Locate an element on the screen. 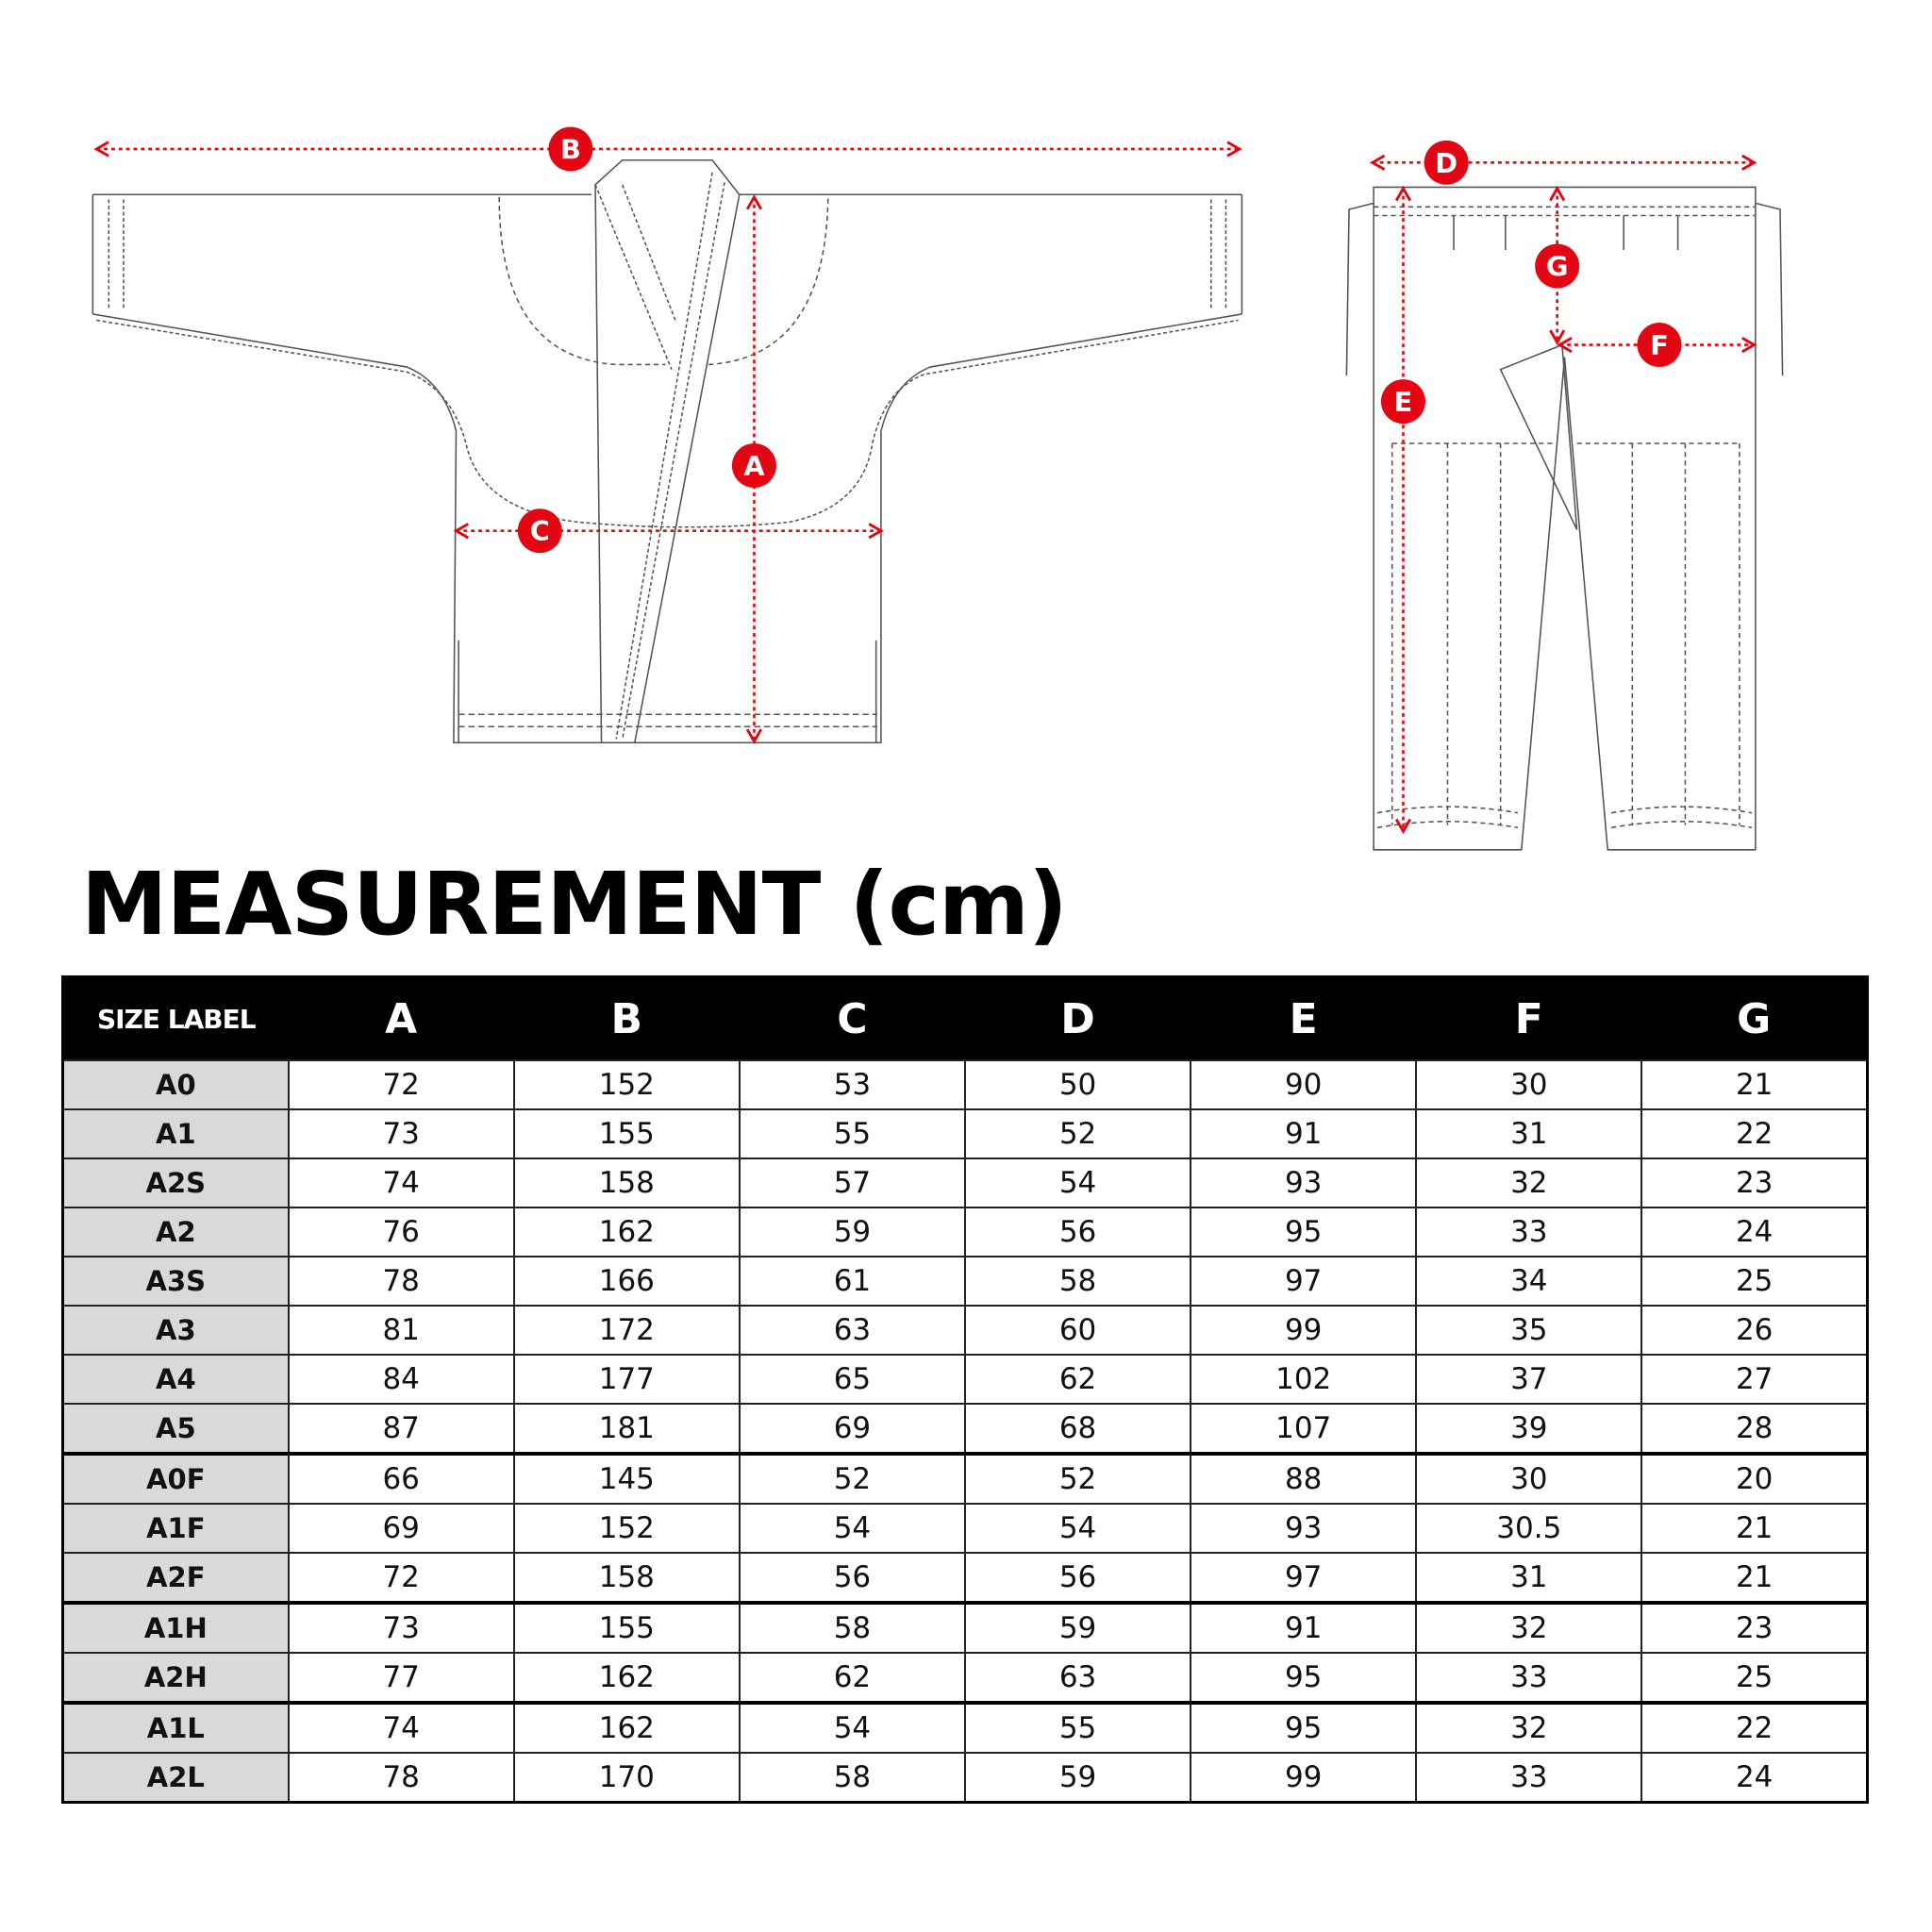 The height and width of the screenshot is (1932, 1932). table-row: A2S 74 158 57 54 93 32 23 is located at coordinates (965, 1183).